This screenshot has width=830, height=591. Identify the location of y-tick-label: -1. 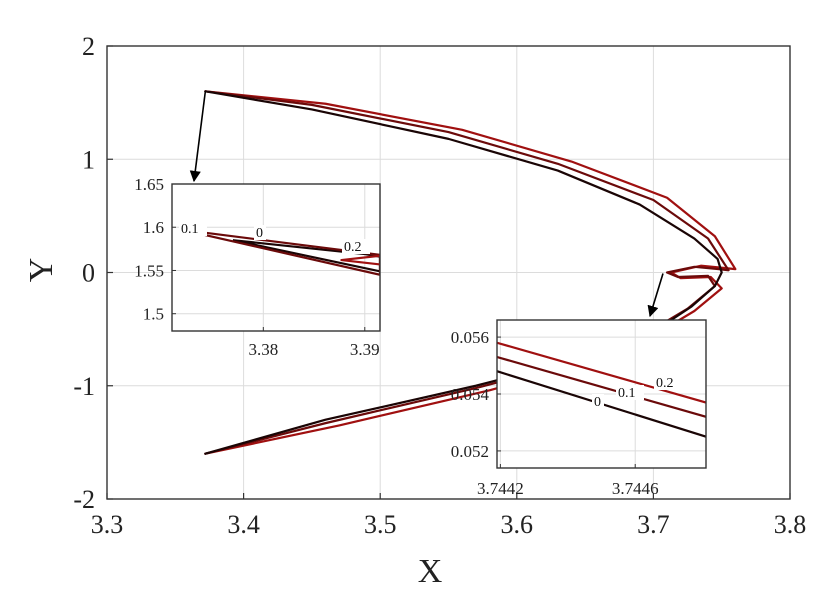
(84, 386).